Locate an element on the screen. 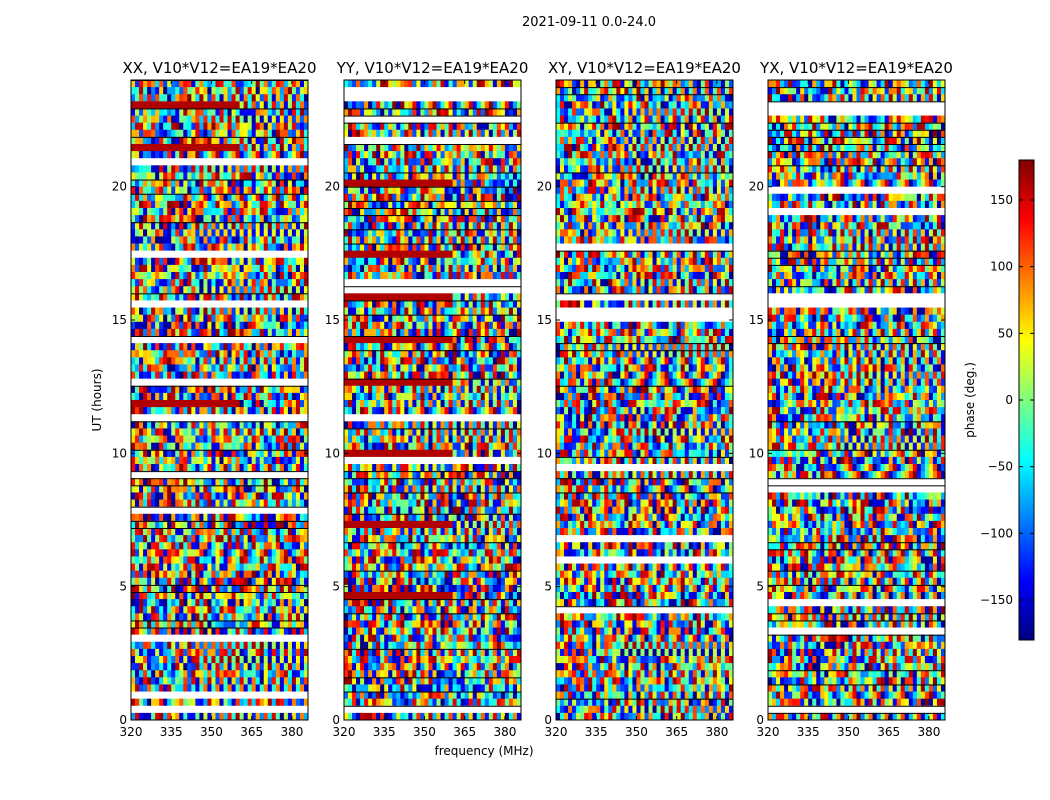 The width and height of the screenshot is (1050, 800). colorbar-tick-label: 150 is located at coordinates (1001, 200).